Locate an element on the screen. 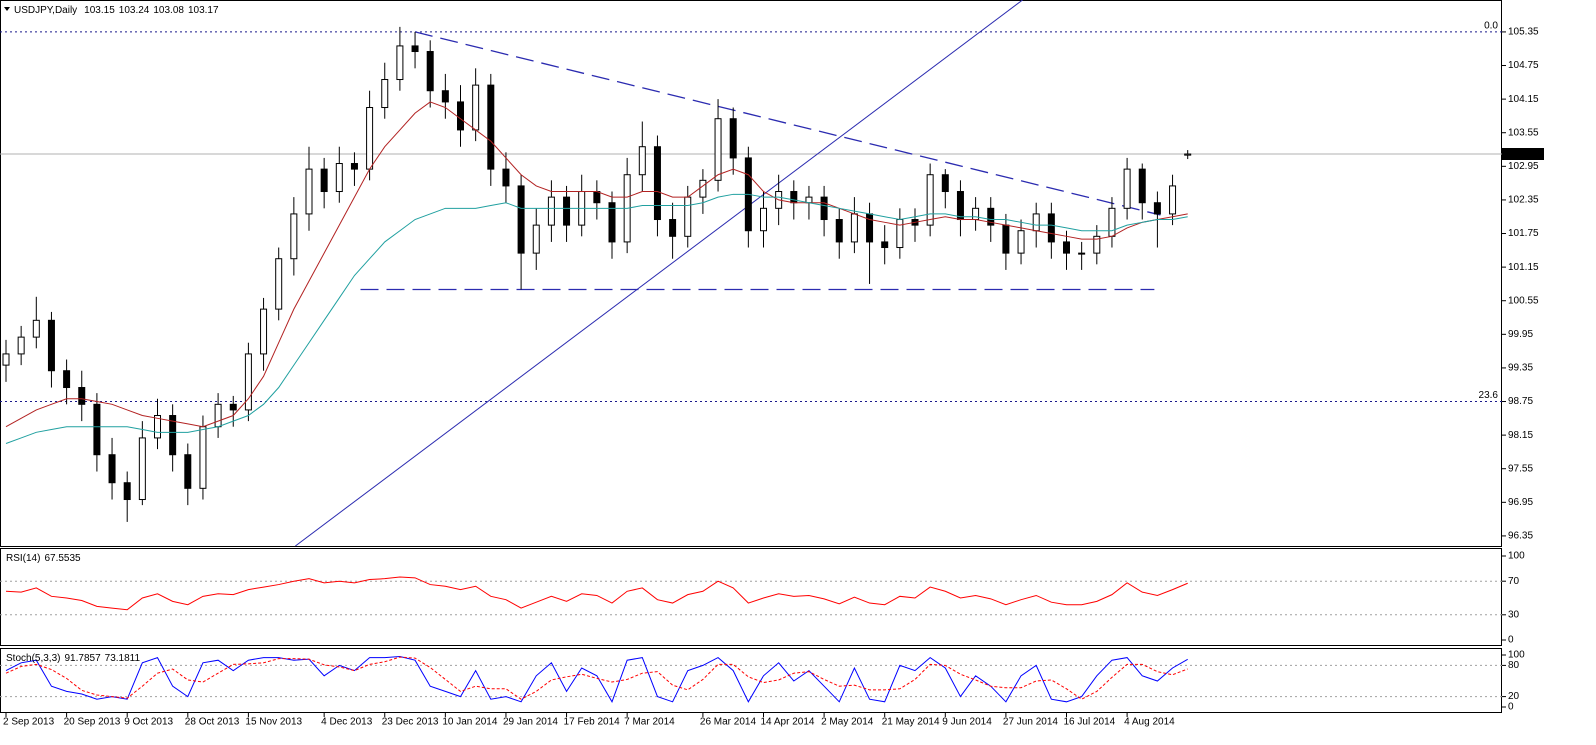 The height and width of the screenshot is (745, 1596). menu-triangle is located at coordinates (7, 9).